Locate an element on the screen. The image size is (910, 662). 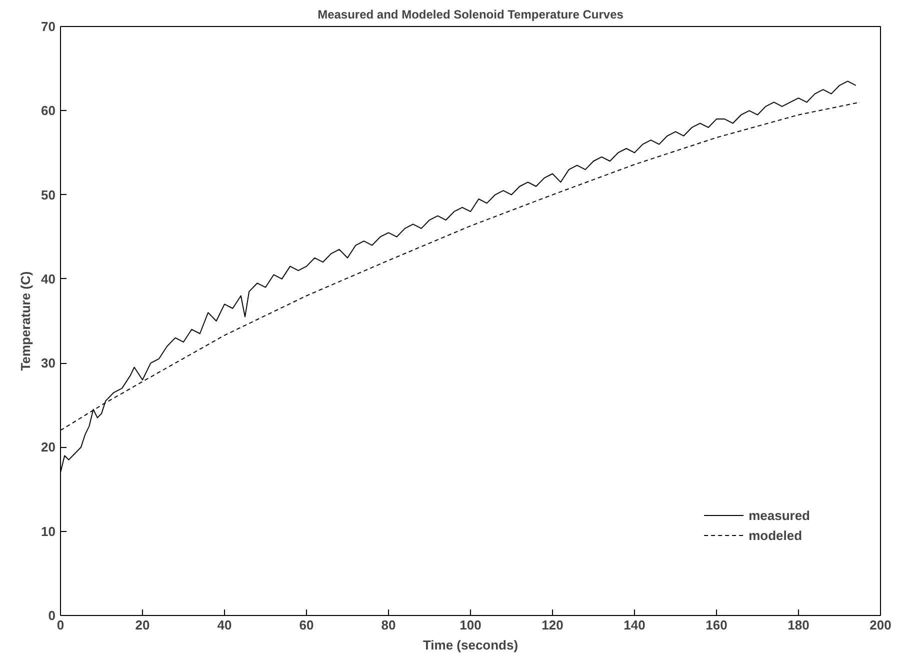
y-tick-label: 0 is located at coordinates (52, 615).